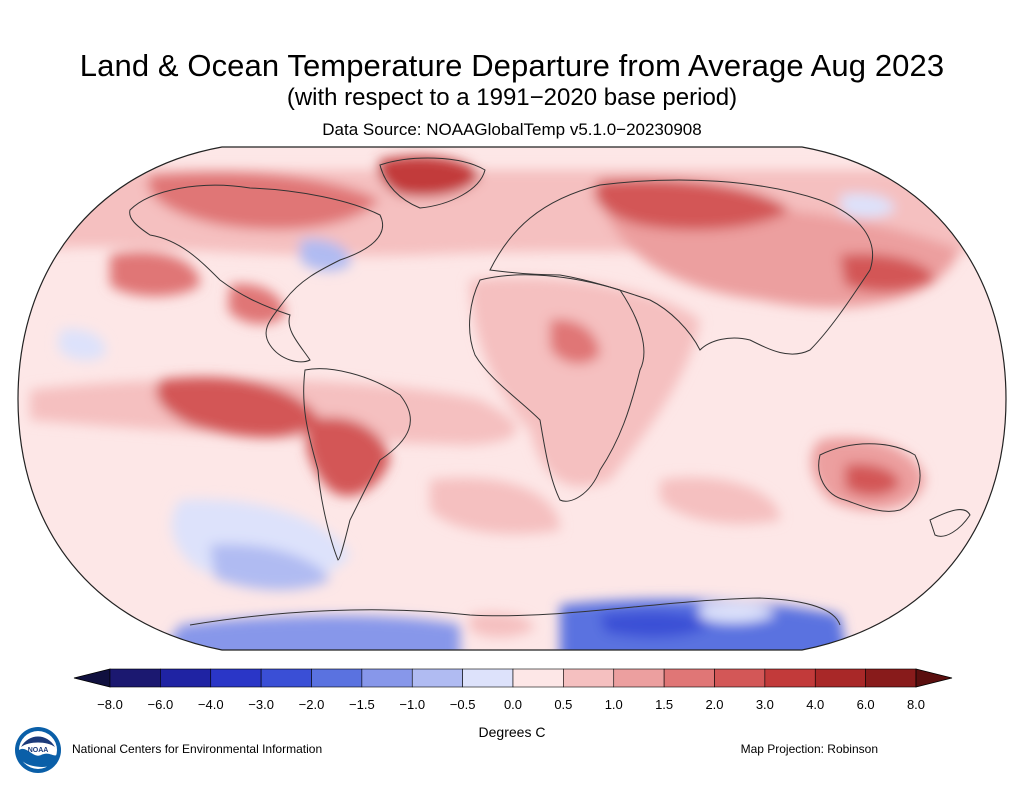 Image resolution: width=1024 pixels, height=791 pixels. Describe the element at coordinates (495, 506) in the screenshot. I see `south-atlantic-warm` at that location.